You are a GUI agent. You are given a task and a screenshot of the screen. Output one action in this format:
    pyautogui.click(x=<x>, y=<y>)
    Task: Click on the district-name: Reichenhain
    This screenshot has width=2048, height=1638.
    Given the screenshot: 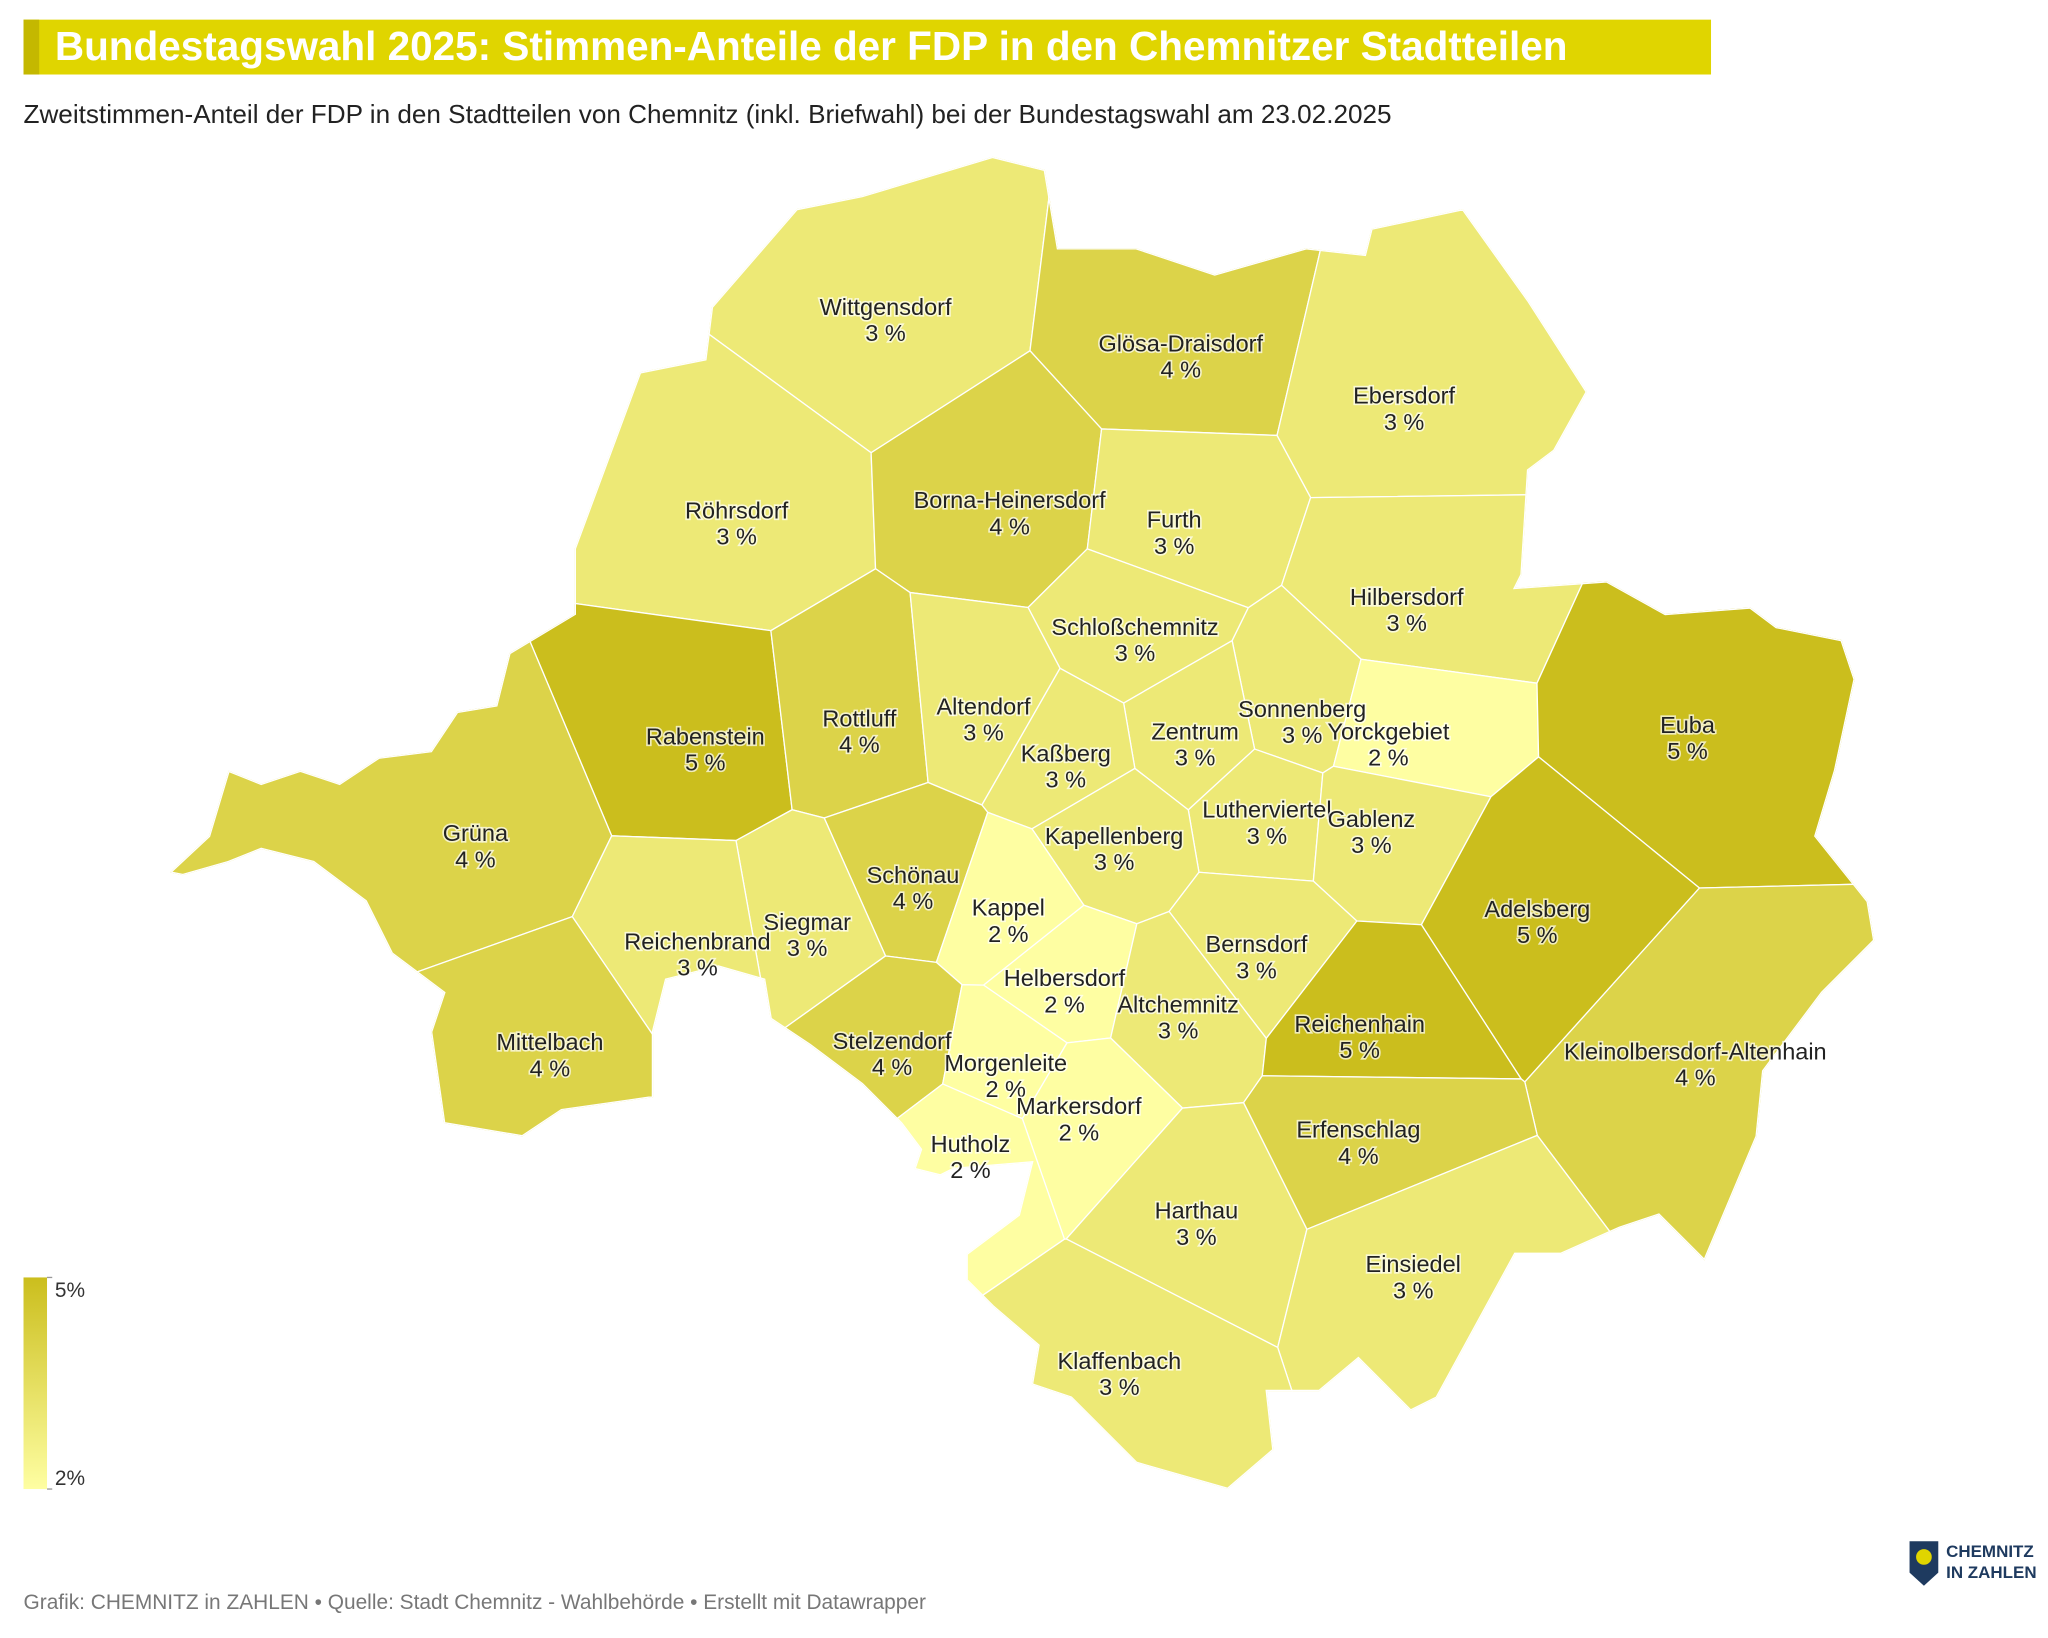 What is the action you would take?
    pyautogui.click(x=1359, y=1024)
    